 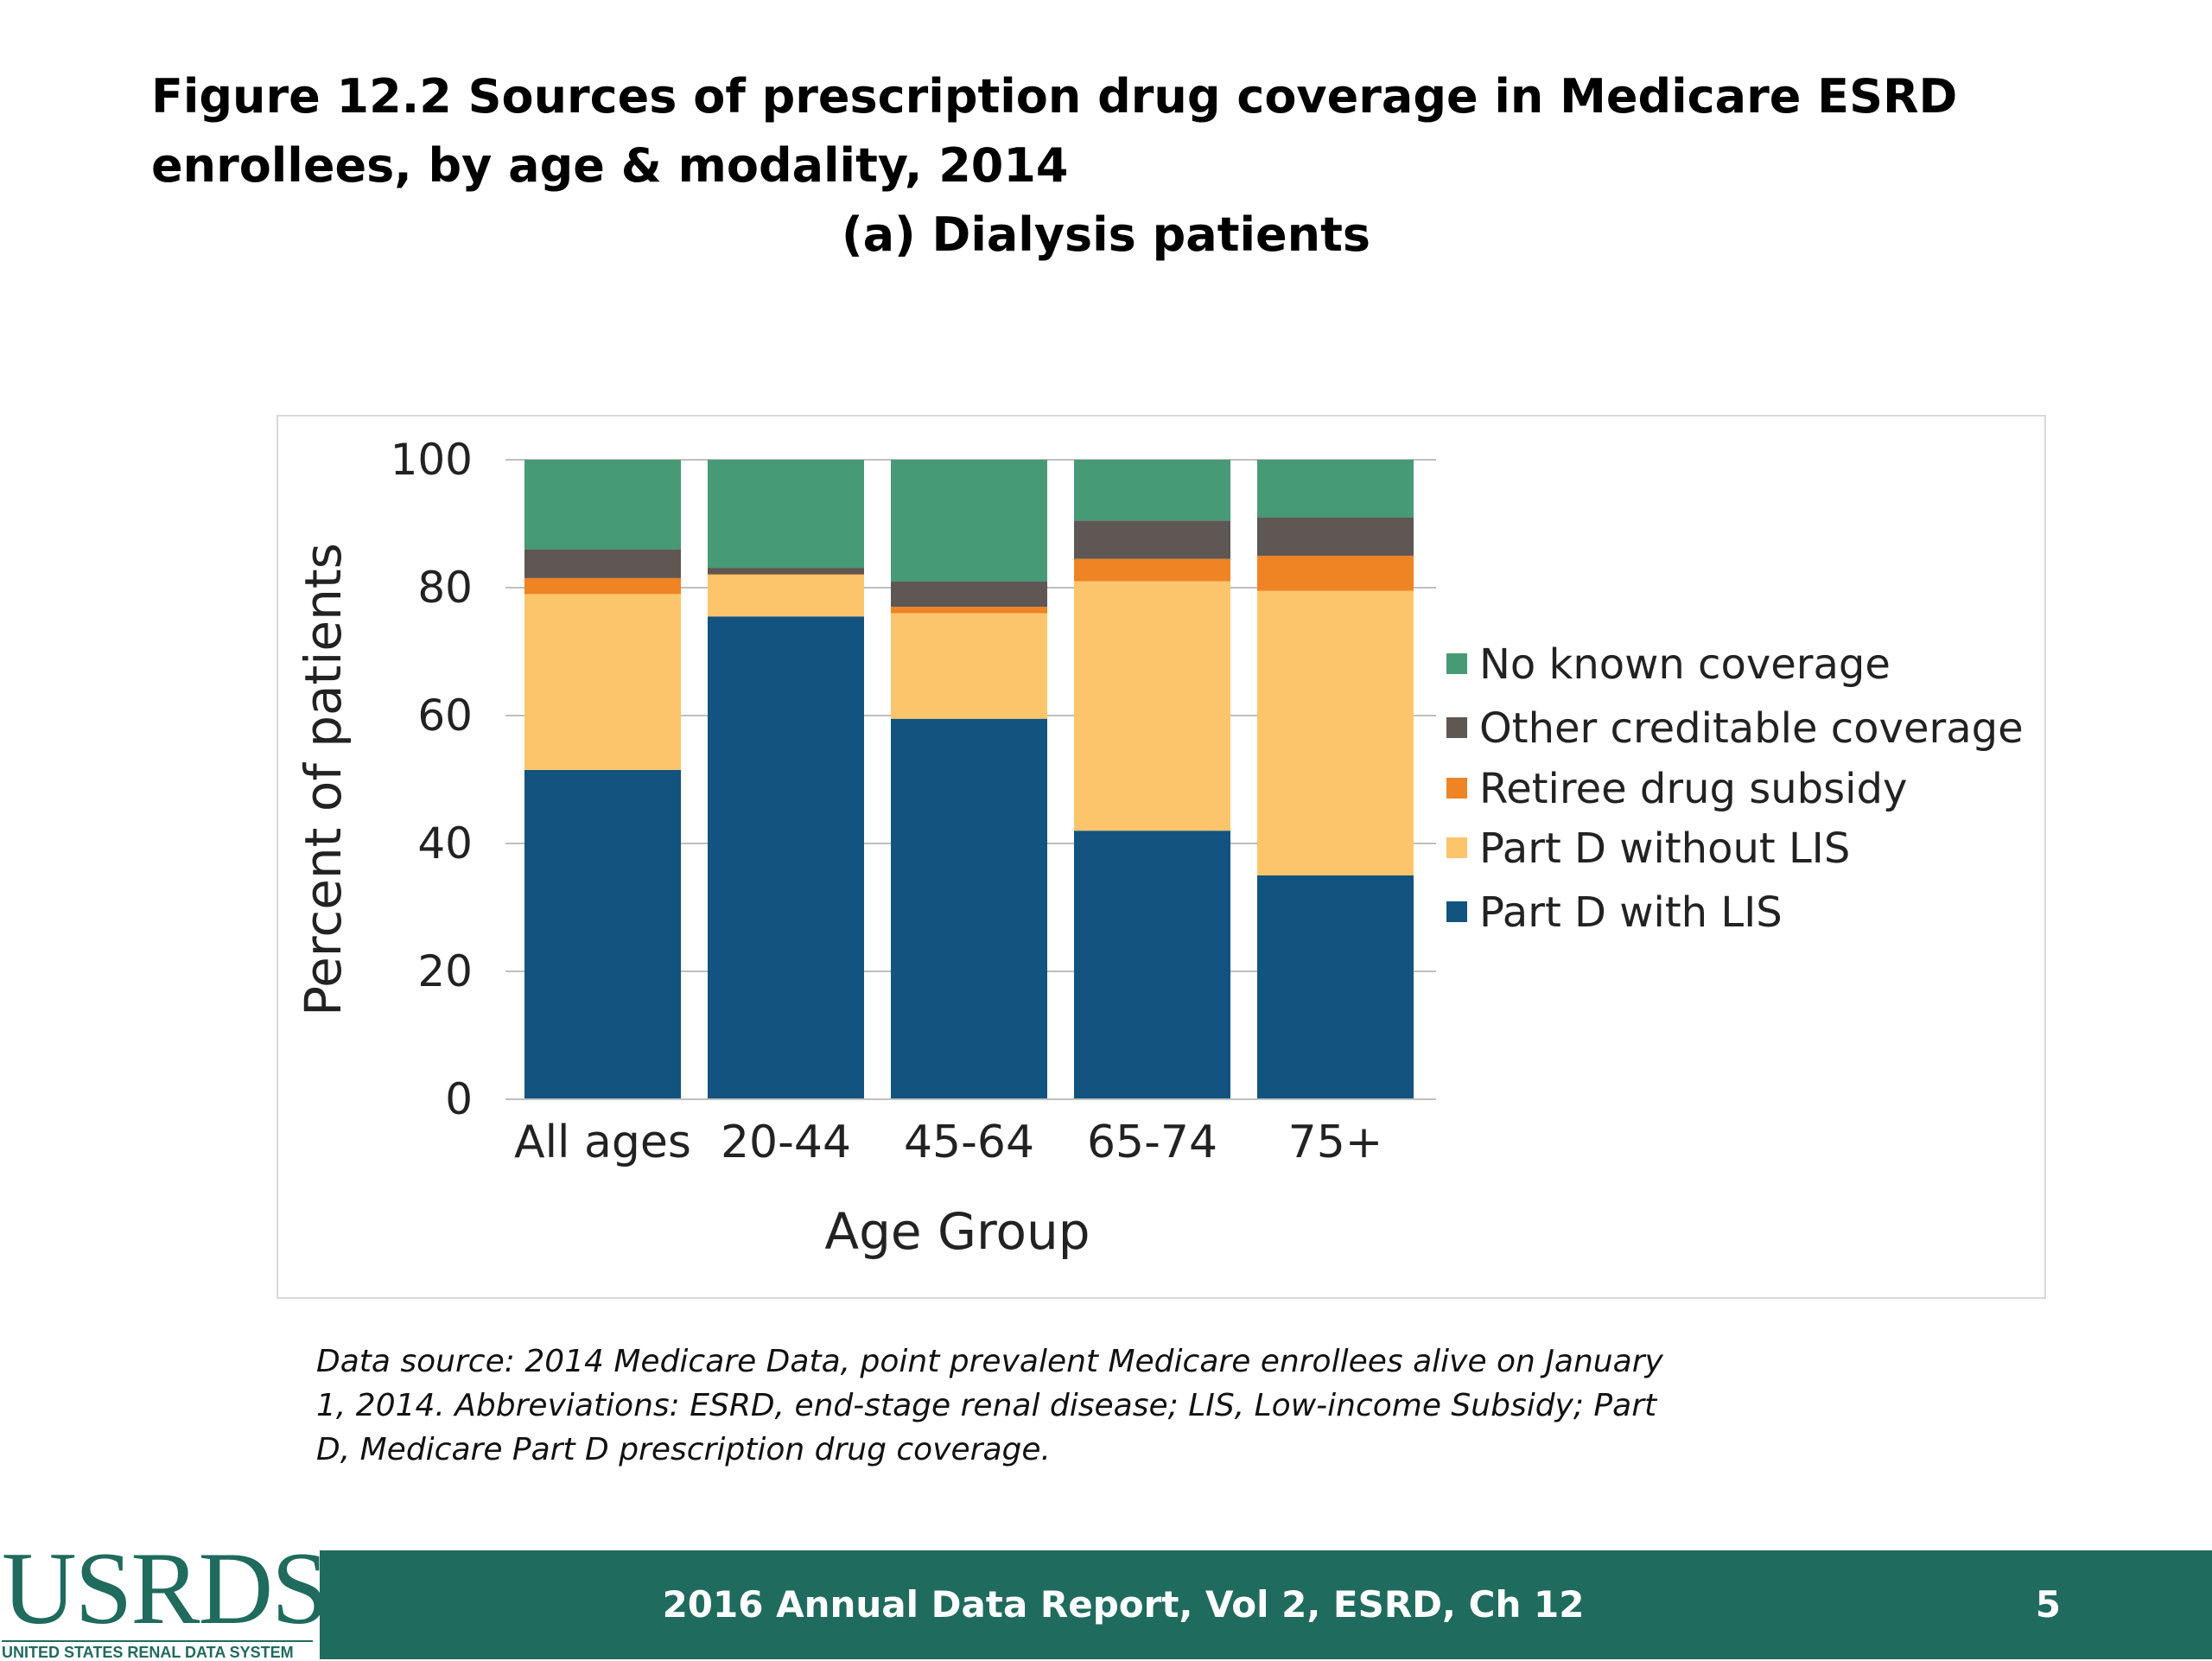 I want to click on x-tick-label: 45-64, so click(x=969, y=1142).